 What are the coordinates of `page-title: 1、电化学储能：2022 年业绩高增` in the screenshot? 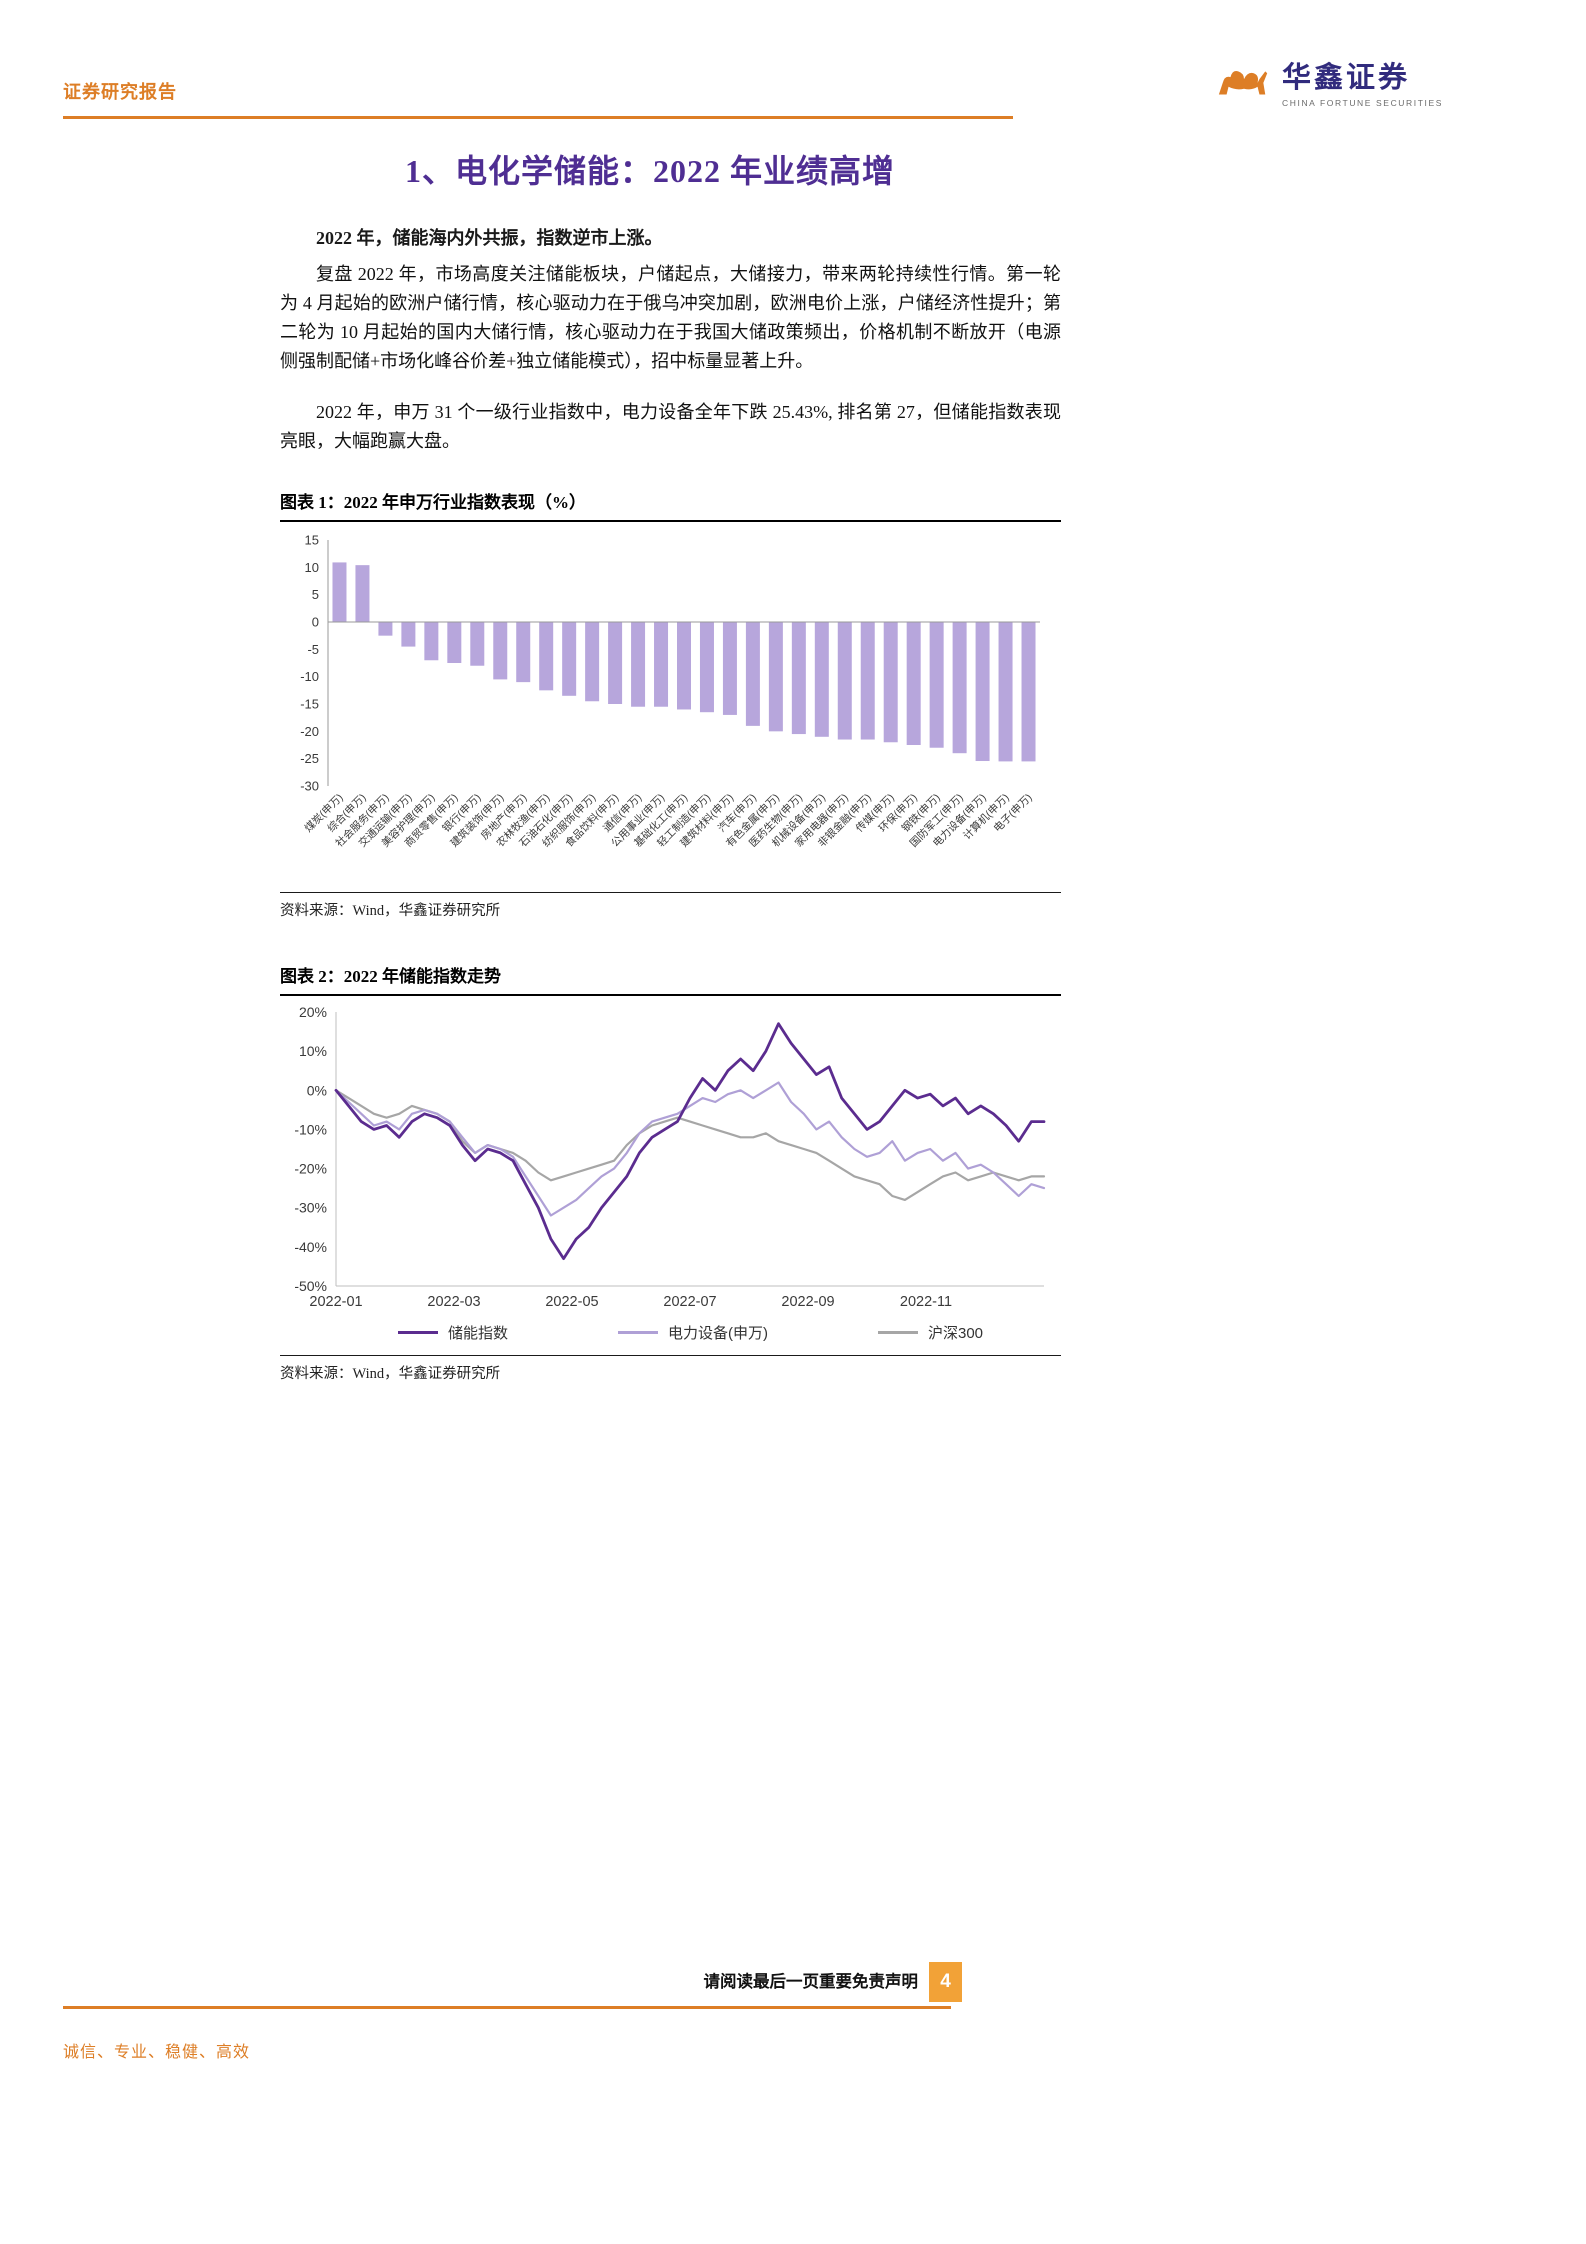 It's located at (649, 171).